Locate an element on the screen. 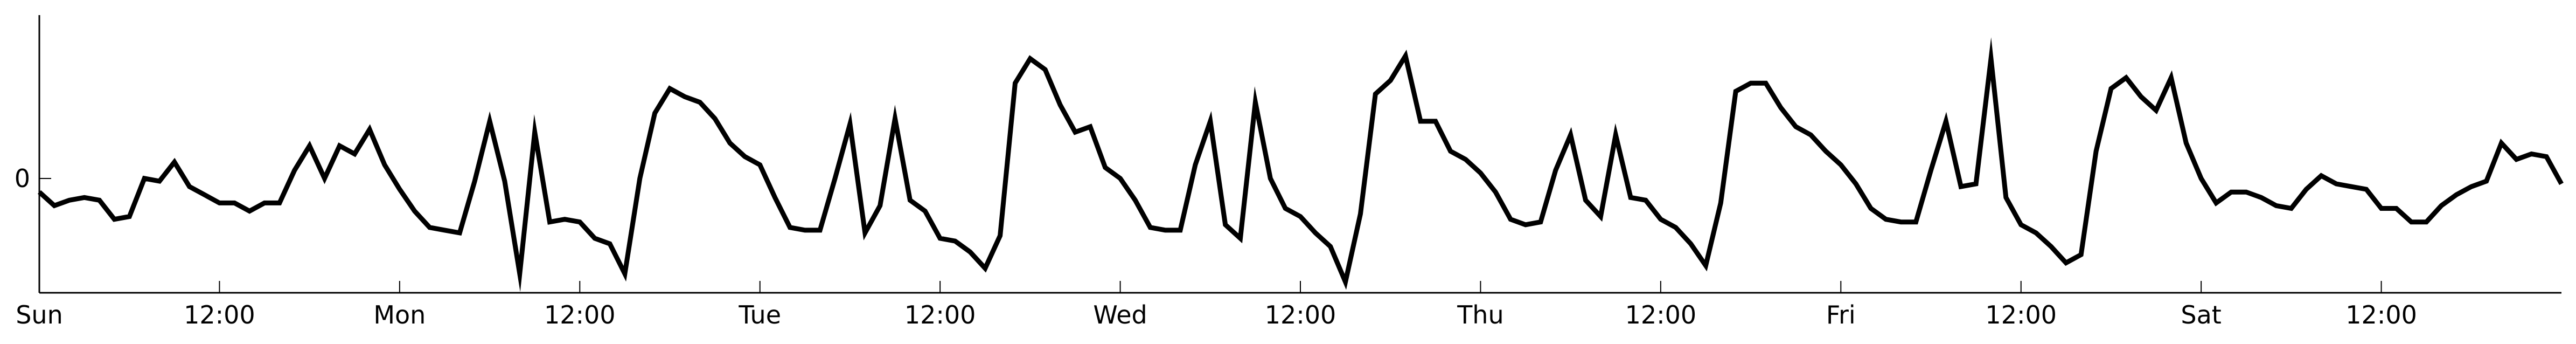  x-tick-label: Fri is located at coordinates (1841, 314).